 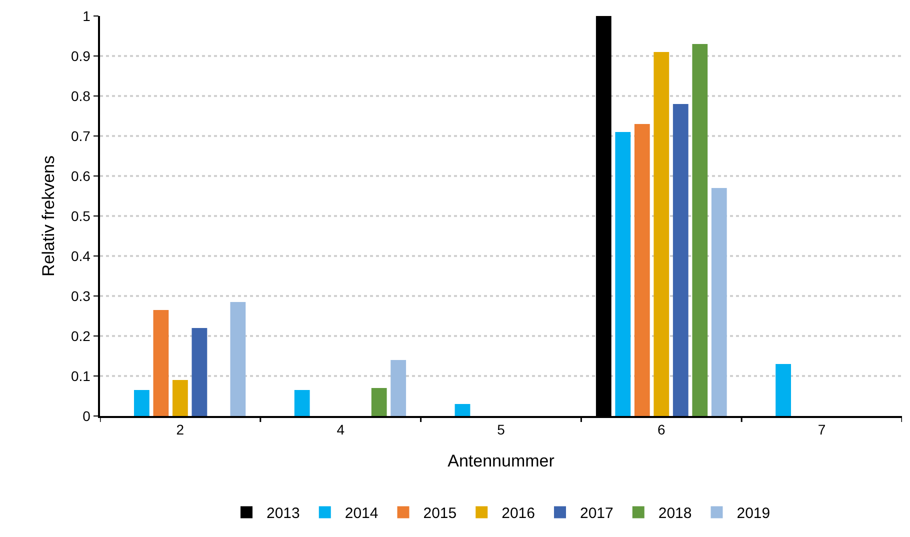 I want to click on y-axis-title: Relativ frekvens, so click(x=48, y=216).